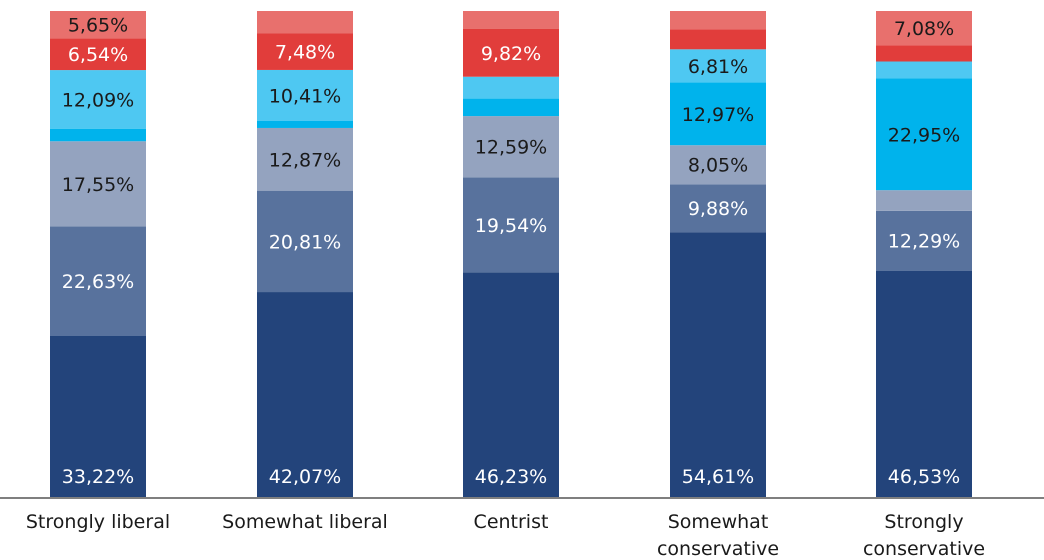 This screenshot has height=560, width=1044. I want to click on data-label: 12,09%, so click(98, 100).